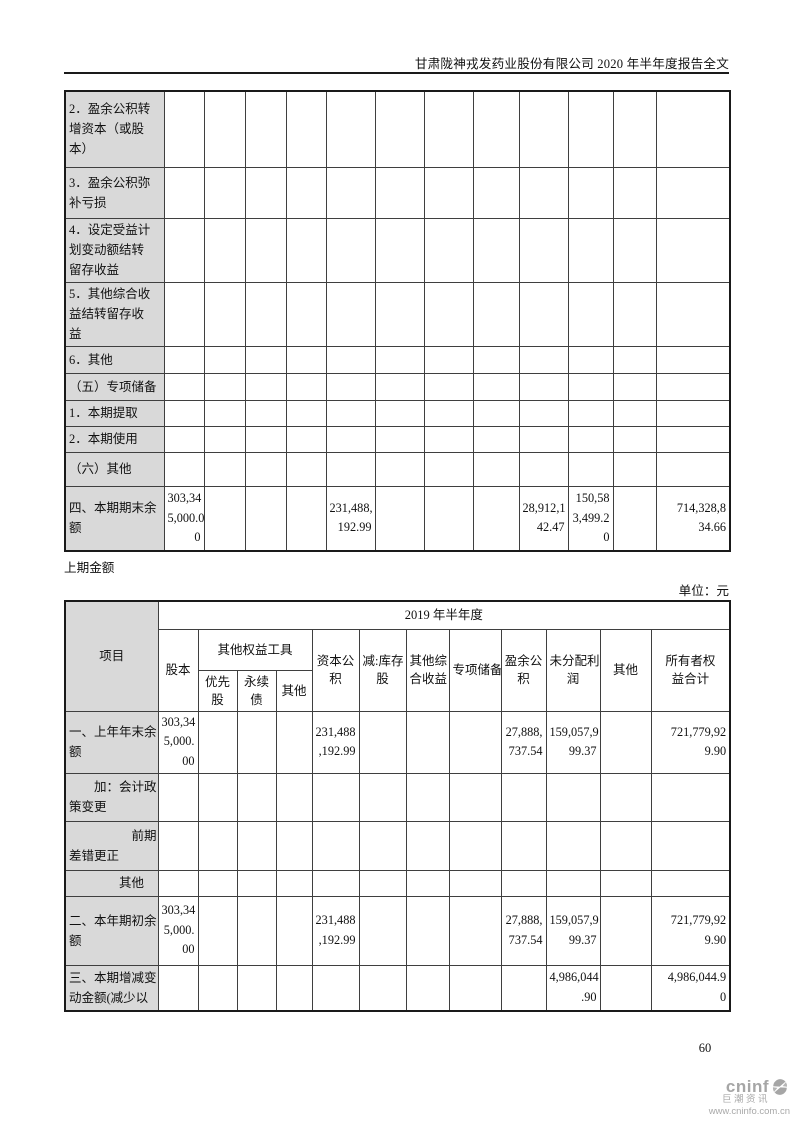 The image size is (793, 1122). What do you see at coordinates (397, 883) in the screenshot?
I see `table-row: 其他` at bounding box center [397, 883].